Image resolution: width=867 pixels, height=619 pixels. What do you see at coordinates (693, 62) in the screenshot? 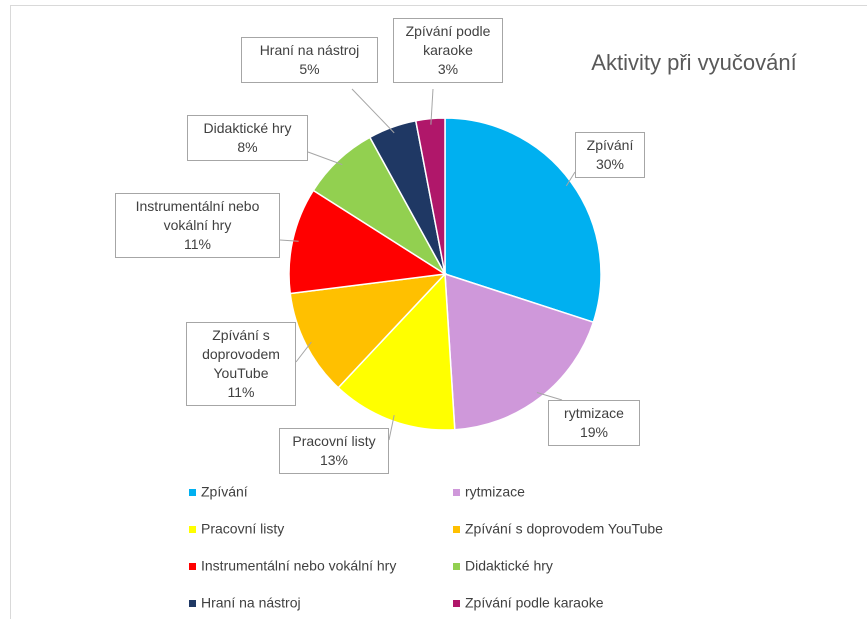
I see `chart-title: Aktivity při vyučování` at bounding box center [693, 62].